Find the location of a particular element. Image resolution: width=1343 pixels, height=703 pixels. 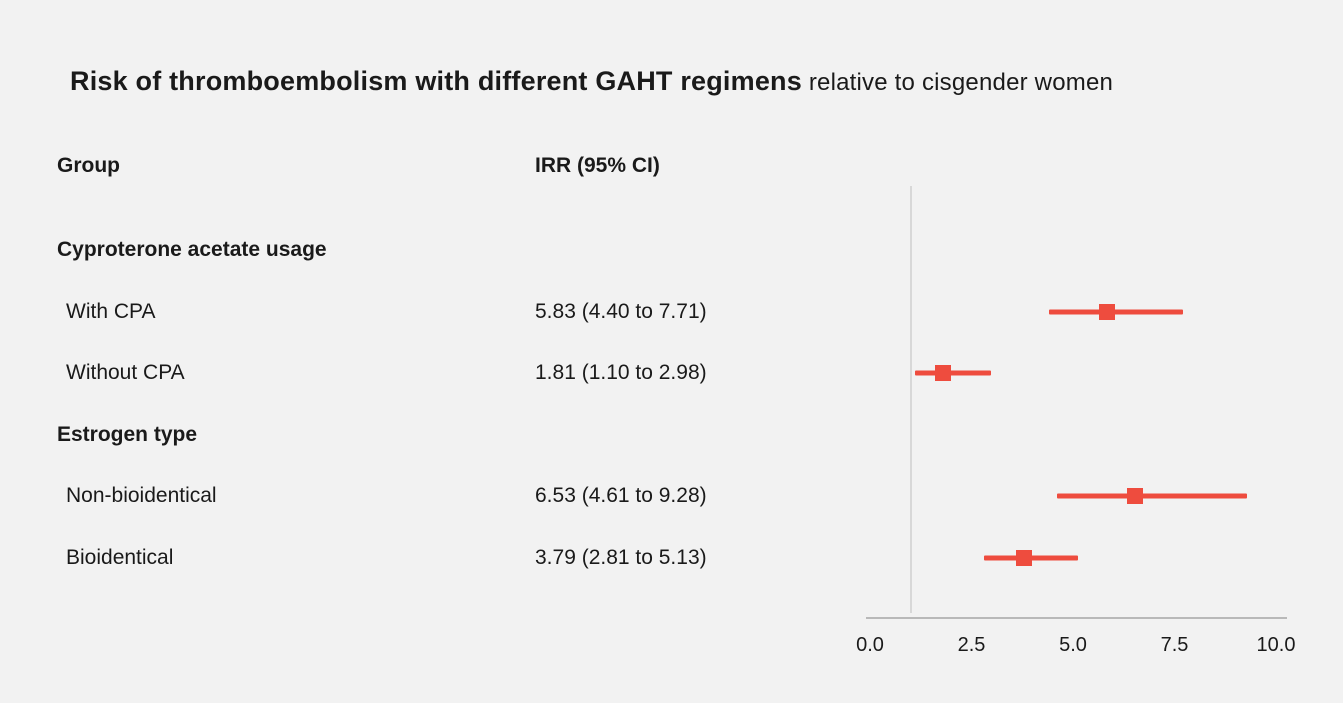

group-header: Cyproterone acetate usage is located at coordinates (192, 249).